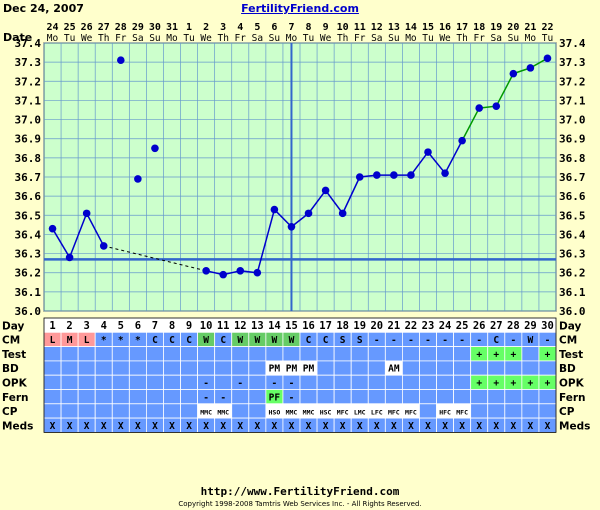  I want to click on day-value: 17, so click(325, 326).